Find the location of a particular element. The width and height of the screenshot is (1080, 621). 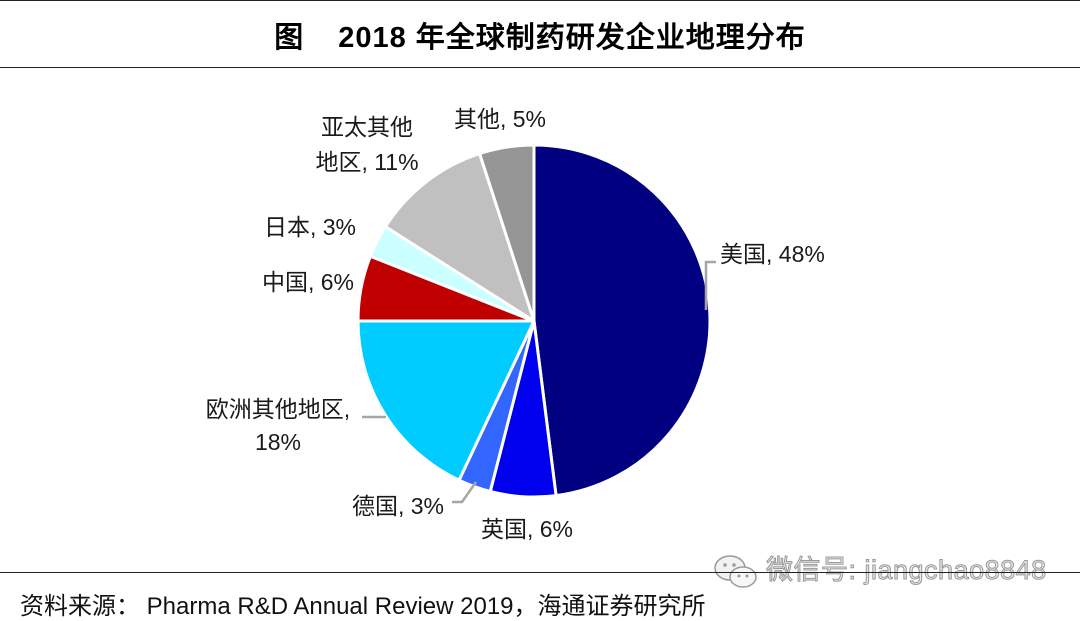

data-label-1: 英国, 6% is located at coordinates (527, 529).